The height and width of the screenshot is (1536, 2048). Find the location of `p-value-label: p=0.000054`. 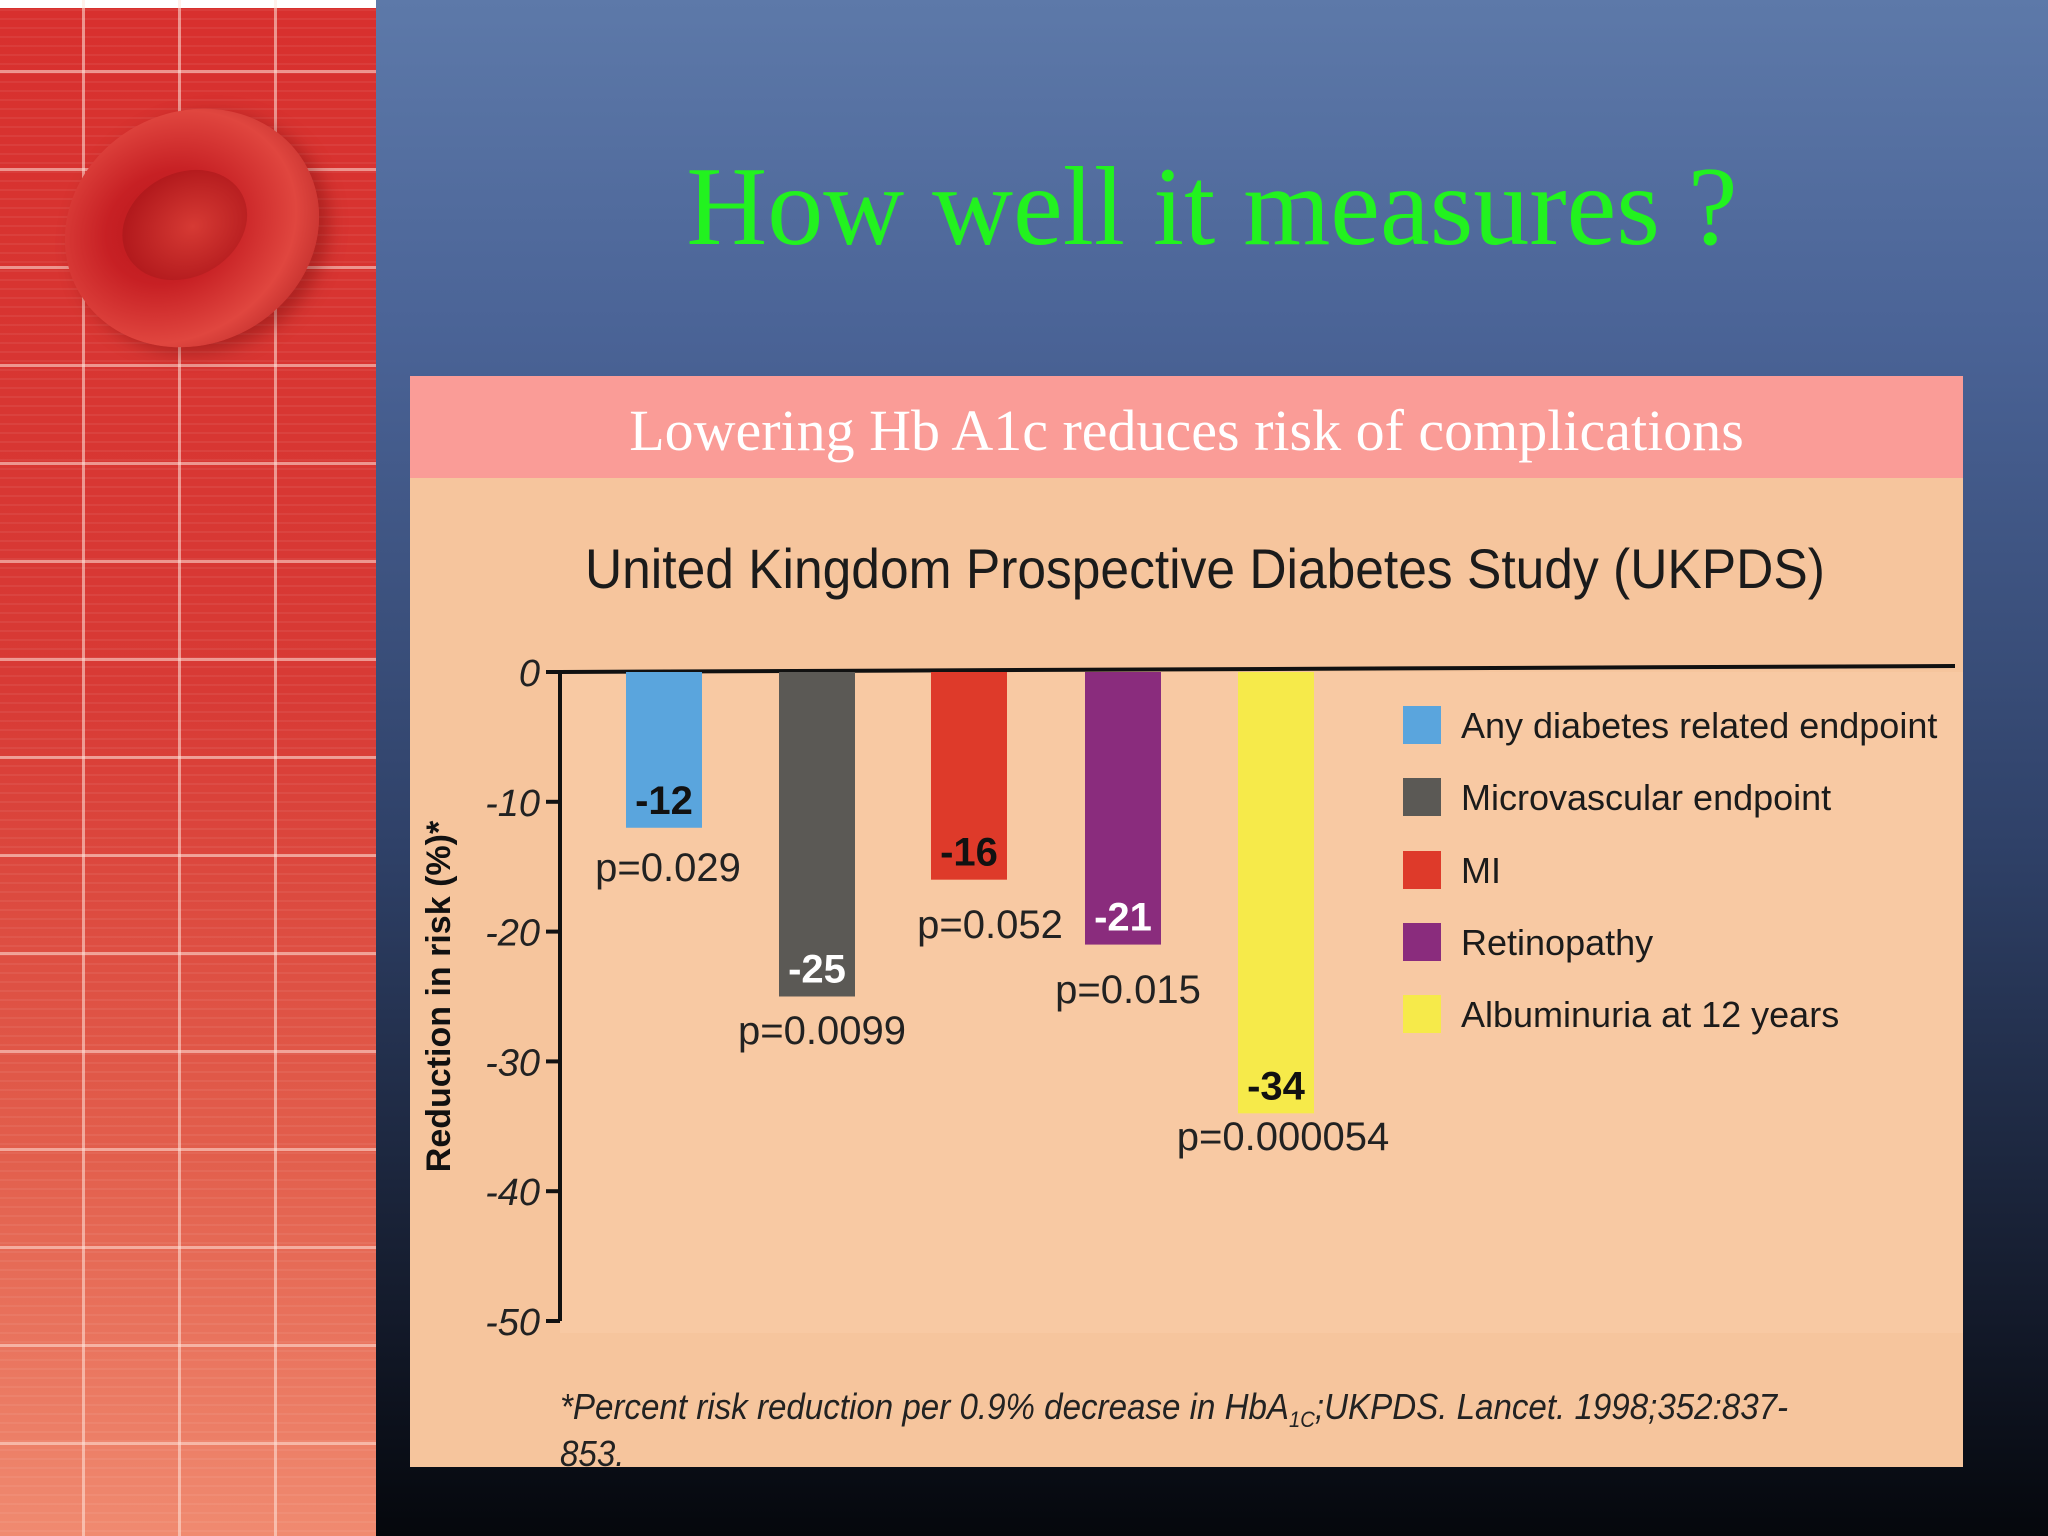

p-value-label: p=0.000054 is located at coordinates (1283, 1137).